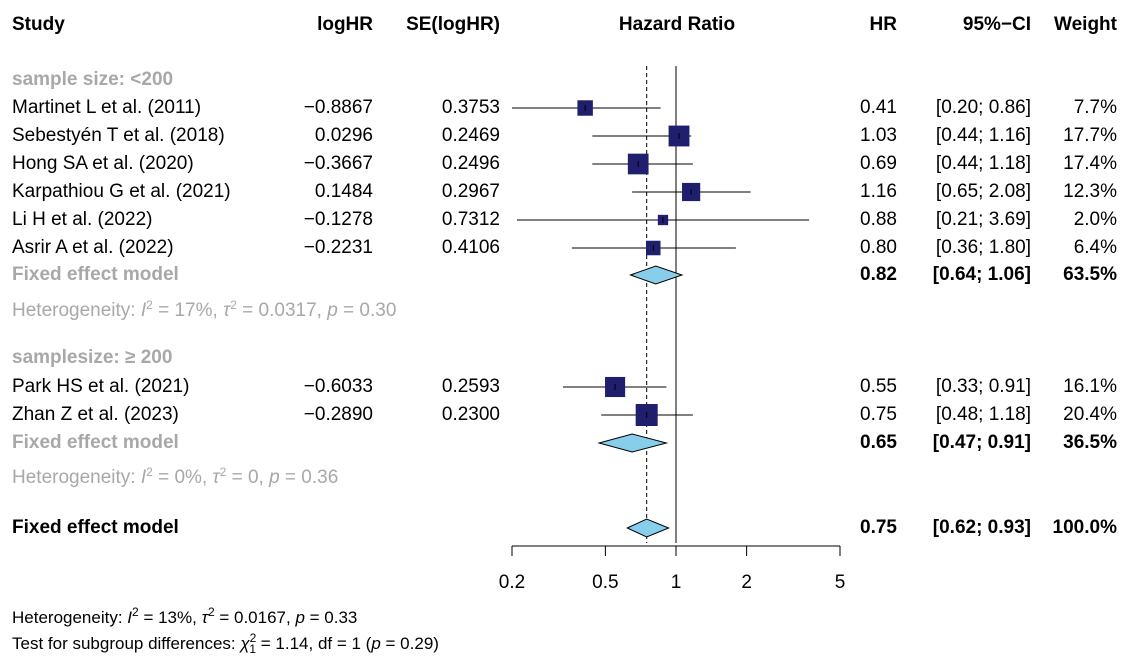  I want to click on study-ci: [0.20; 0.86], so click(983, 107).